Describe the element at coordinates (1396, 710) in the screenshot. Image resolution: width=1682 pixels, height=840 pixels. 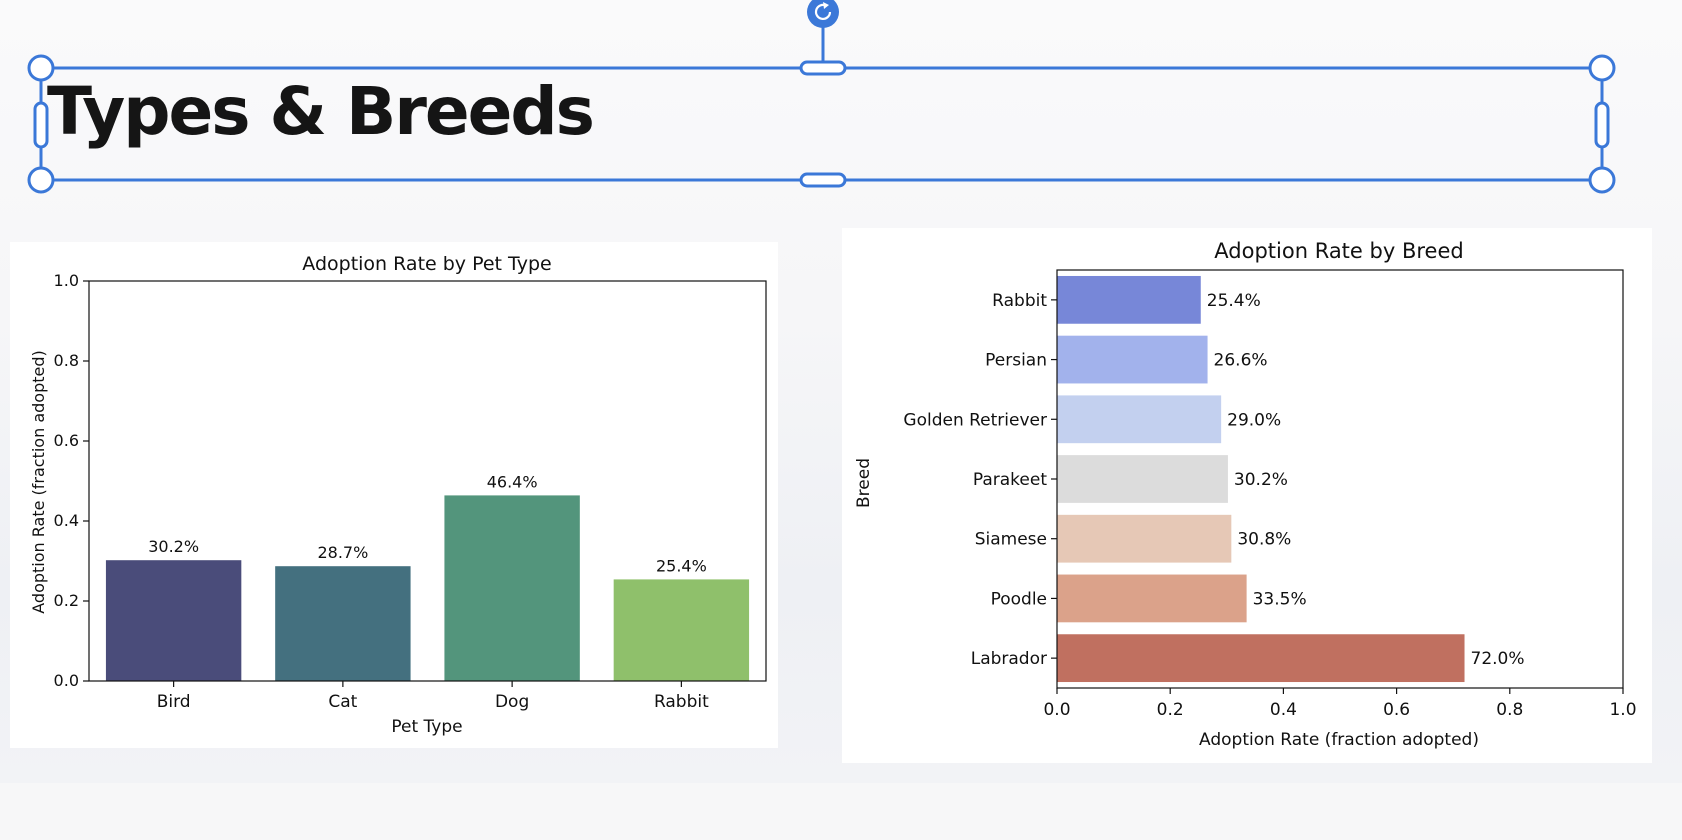
I see `x-tick-label: 0.6` at that location.